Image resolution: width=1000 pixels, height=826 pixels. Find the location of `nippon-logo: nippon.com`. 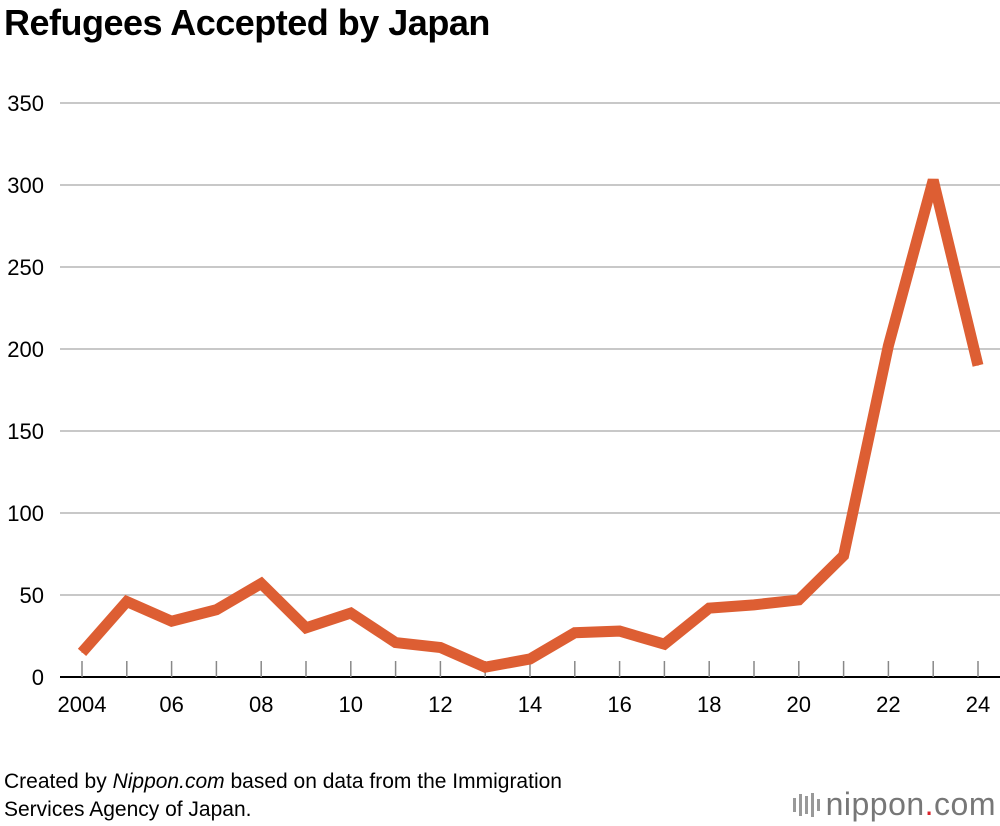

nippon-logo: nippon.com is located at coordinates (894, 804).